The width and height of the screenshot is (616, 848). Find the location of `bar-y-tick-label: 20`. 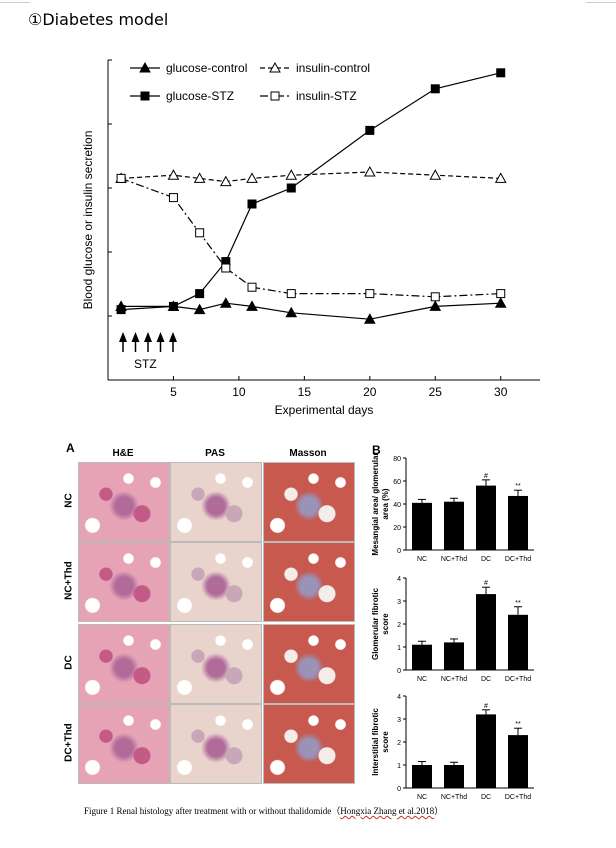

bar-y-tick-label: 20 is located at coordinates (397, 528).